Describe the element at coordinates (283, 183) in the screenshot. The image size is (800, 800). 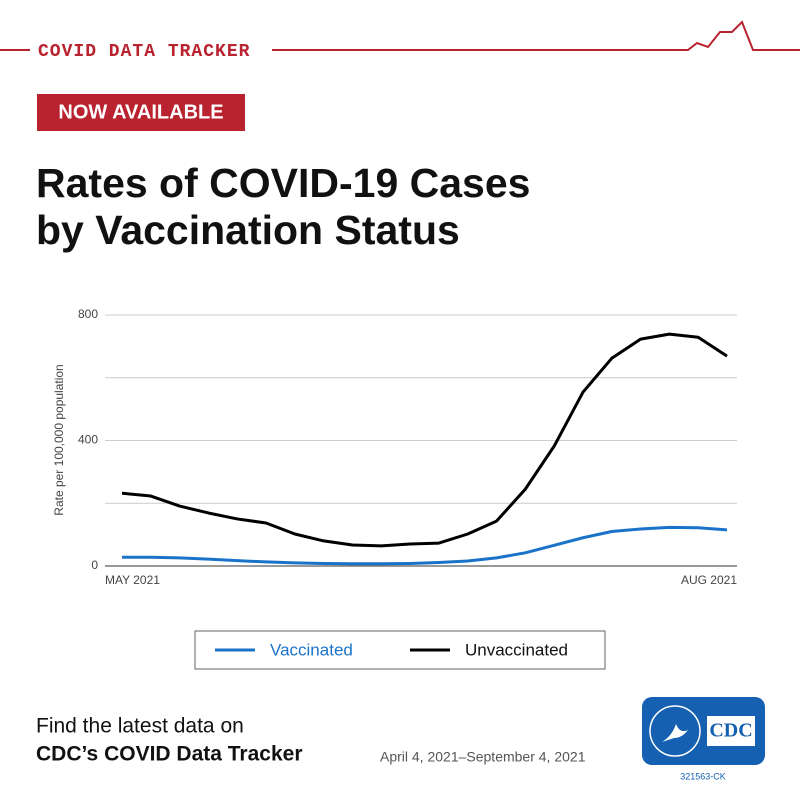
I see `title: Rates of COVID-19 Cases` at that location.